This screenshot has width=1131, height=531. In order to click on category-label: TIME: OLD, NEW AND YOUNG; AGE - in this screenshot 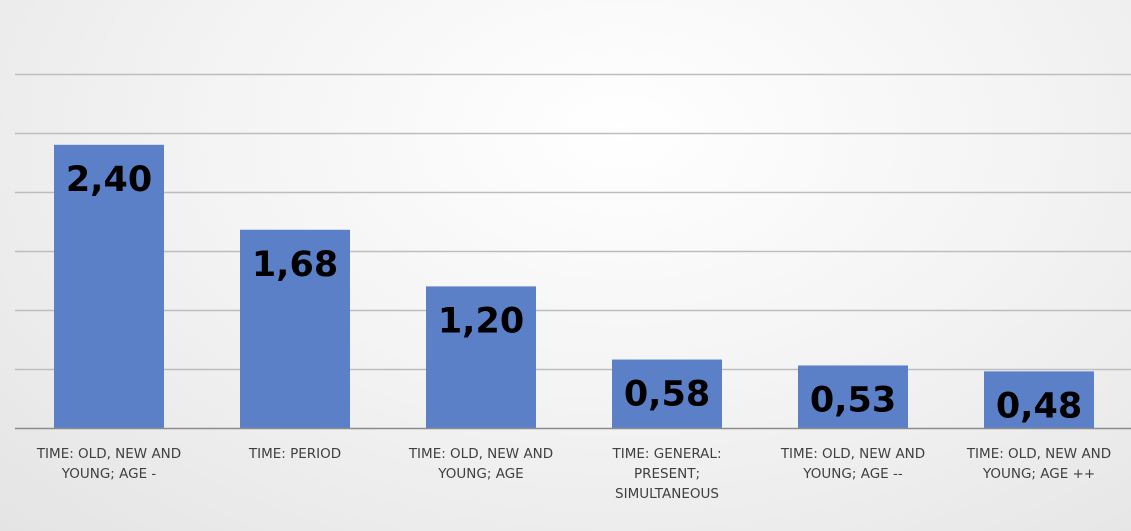, I will do `click(108, 464)`.